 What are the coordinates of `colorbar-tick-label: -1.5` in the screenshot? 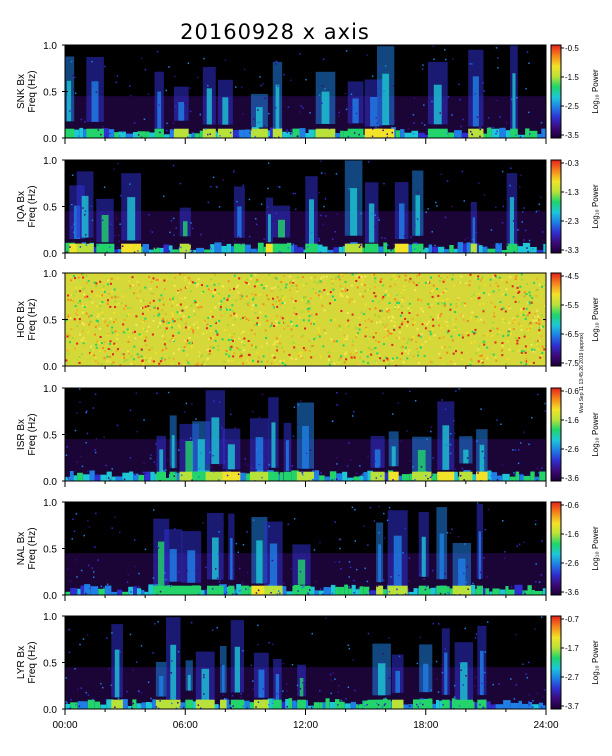 It's located at (572, 77).